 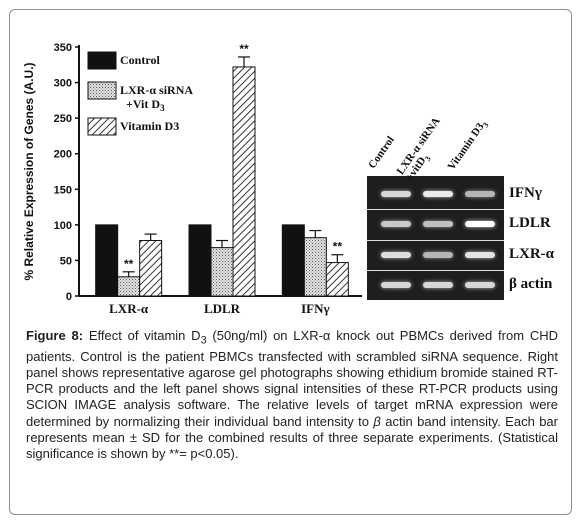 What do you see at coordinates (142, 335) in the screenshot?
I see `caption-text-1: Effect of vitamin D` at bounding box center [142, 335].